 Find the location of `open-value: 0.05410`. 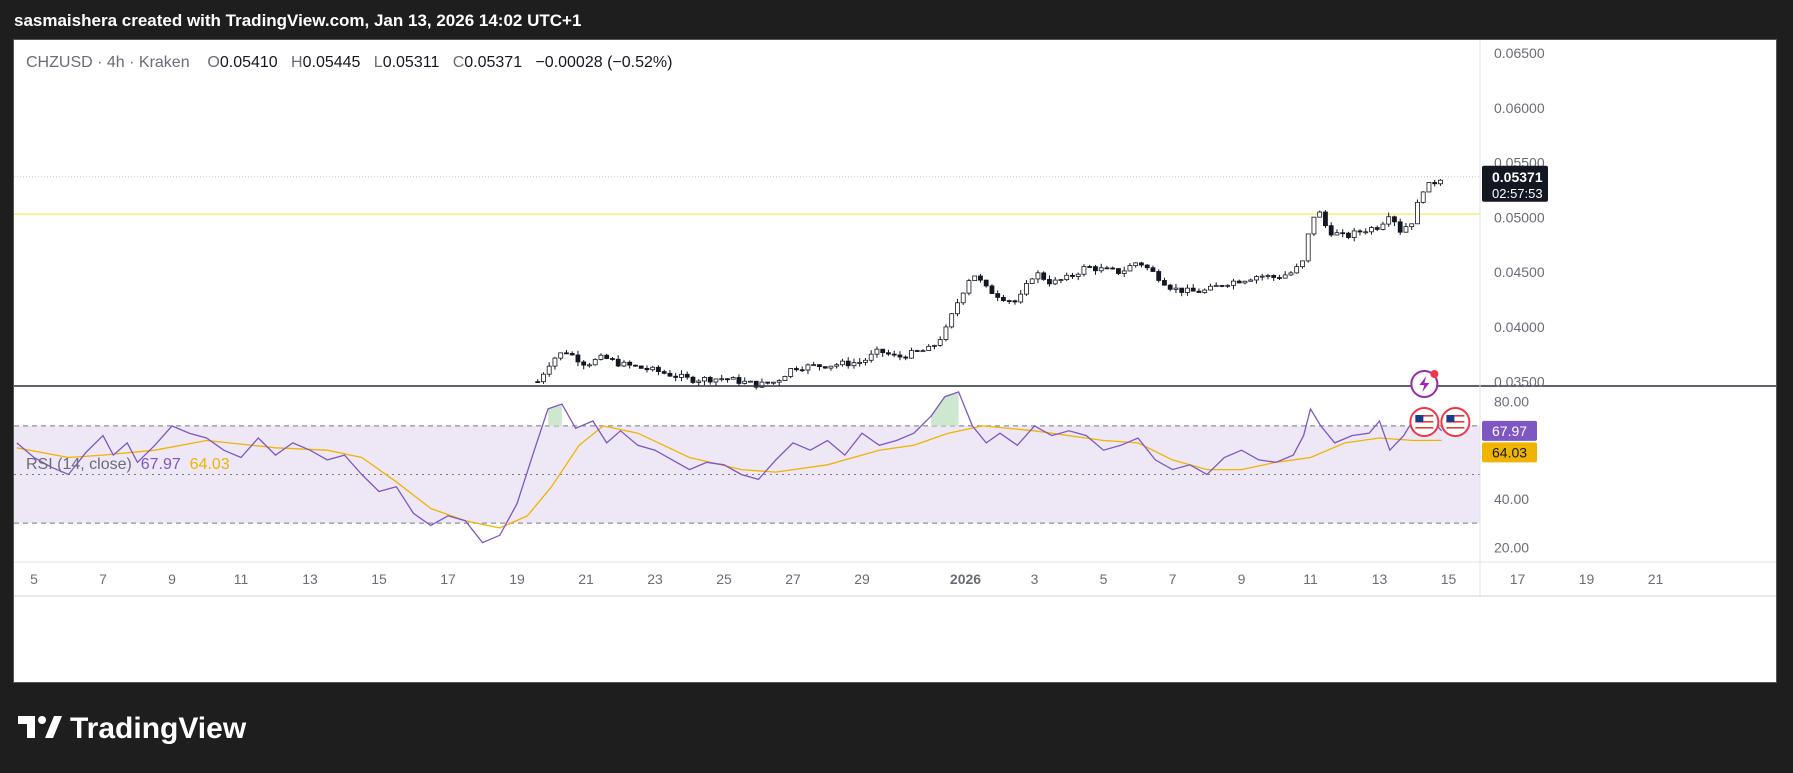

open-value: 0.05410 is located at coordinates (248, 62).